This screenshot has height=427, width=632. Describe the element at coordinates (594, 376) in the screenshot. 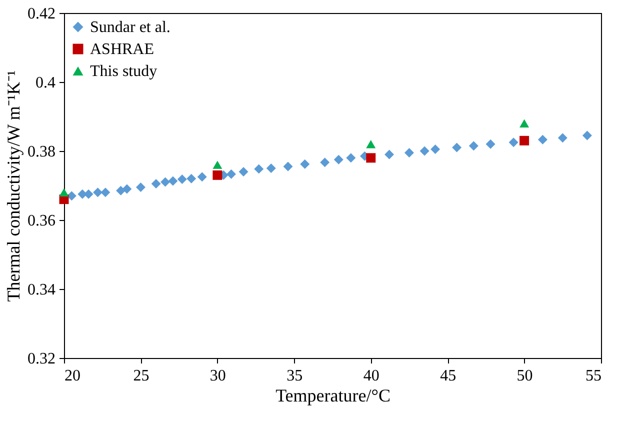

I see `x-tick-label: 55` at that location.